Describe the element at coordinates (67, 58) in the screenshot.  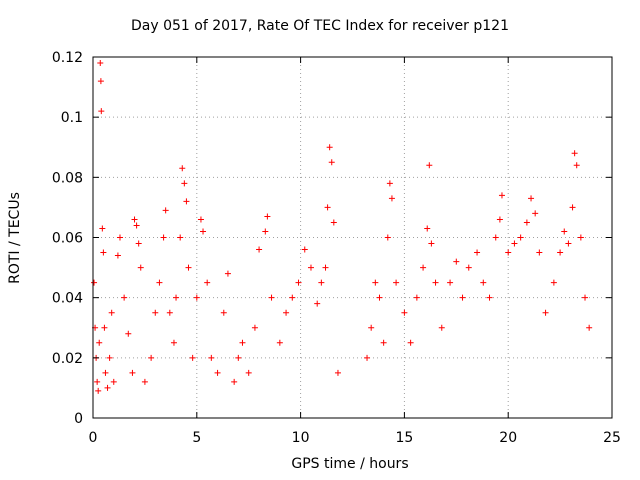
I see `y-tick-label: 0.12` at that location.